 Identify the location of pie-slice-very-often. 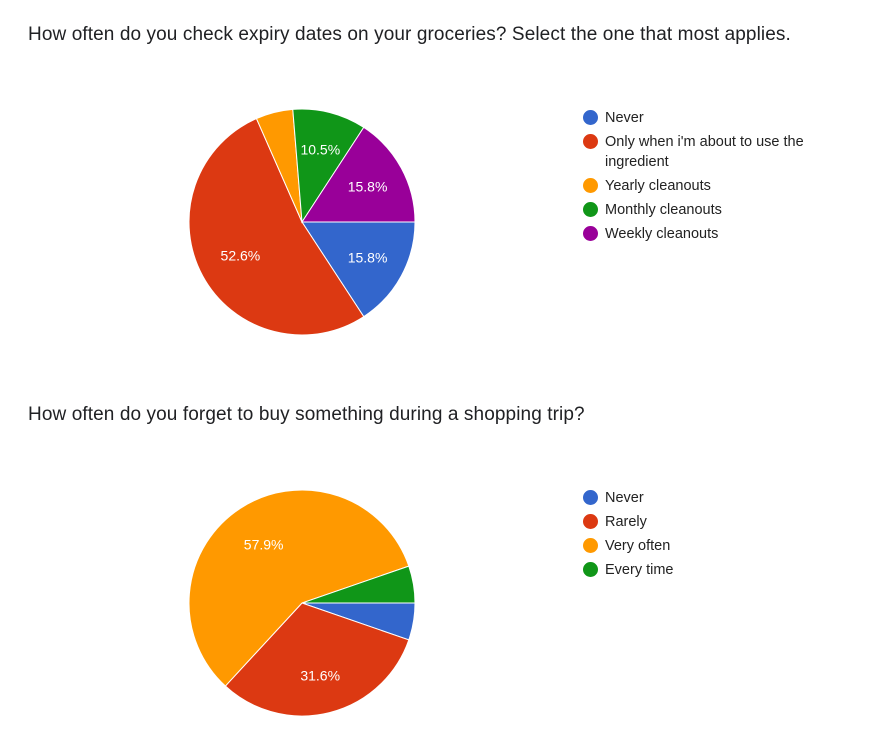
(299, 588).